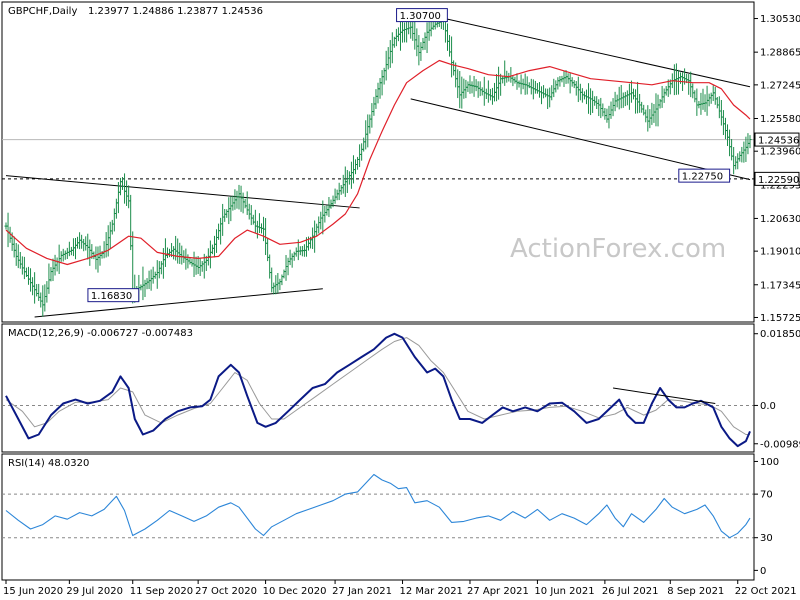 Image resolution: width=800 pixels, height=600 pixels. I want to click on price-annotation-label-box, so click(422, 15).